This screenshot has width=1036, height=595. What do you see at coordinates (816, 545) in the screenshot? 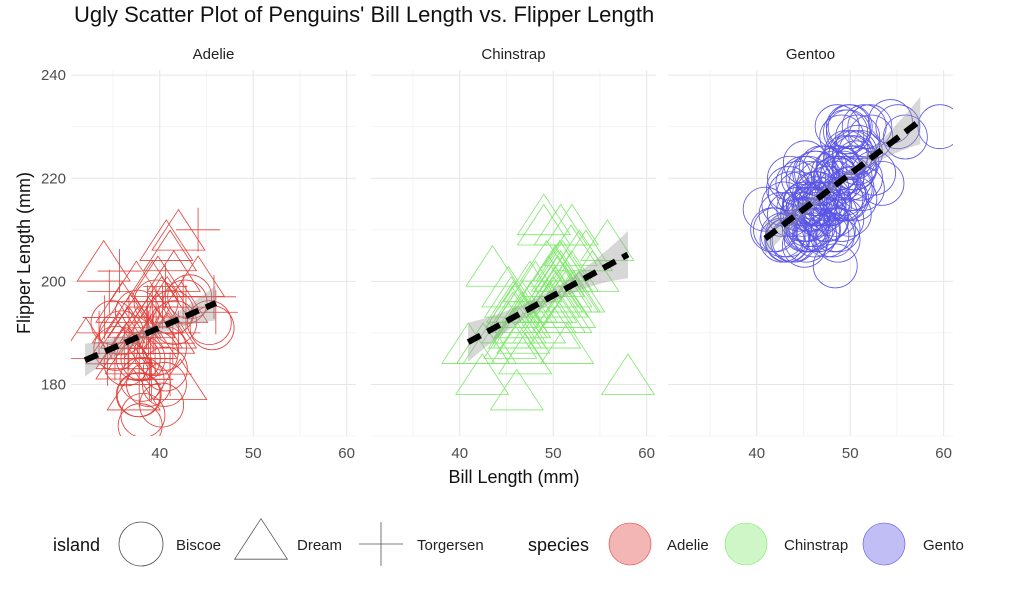
I see `legend-label: Chinstrap` at bounding box center [816, 545].